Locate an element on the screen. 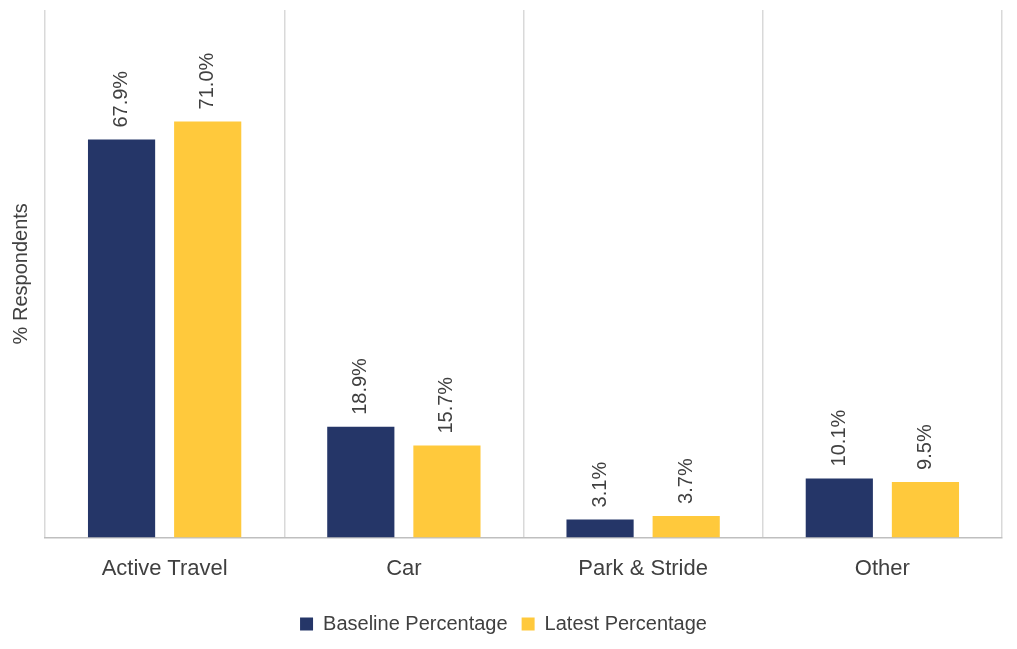  data-label: 10.1% is located at coordinates (837, 438).